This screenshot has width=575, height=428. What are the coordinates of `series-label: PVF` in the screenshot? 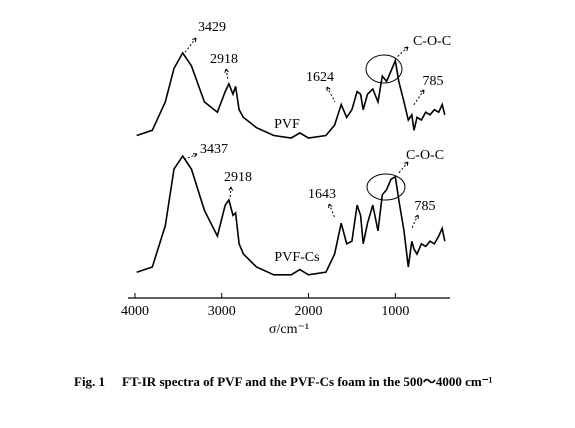 It's located at (287, 124).